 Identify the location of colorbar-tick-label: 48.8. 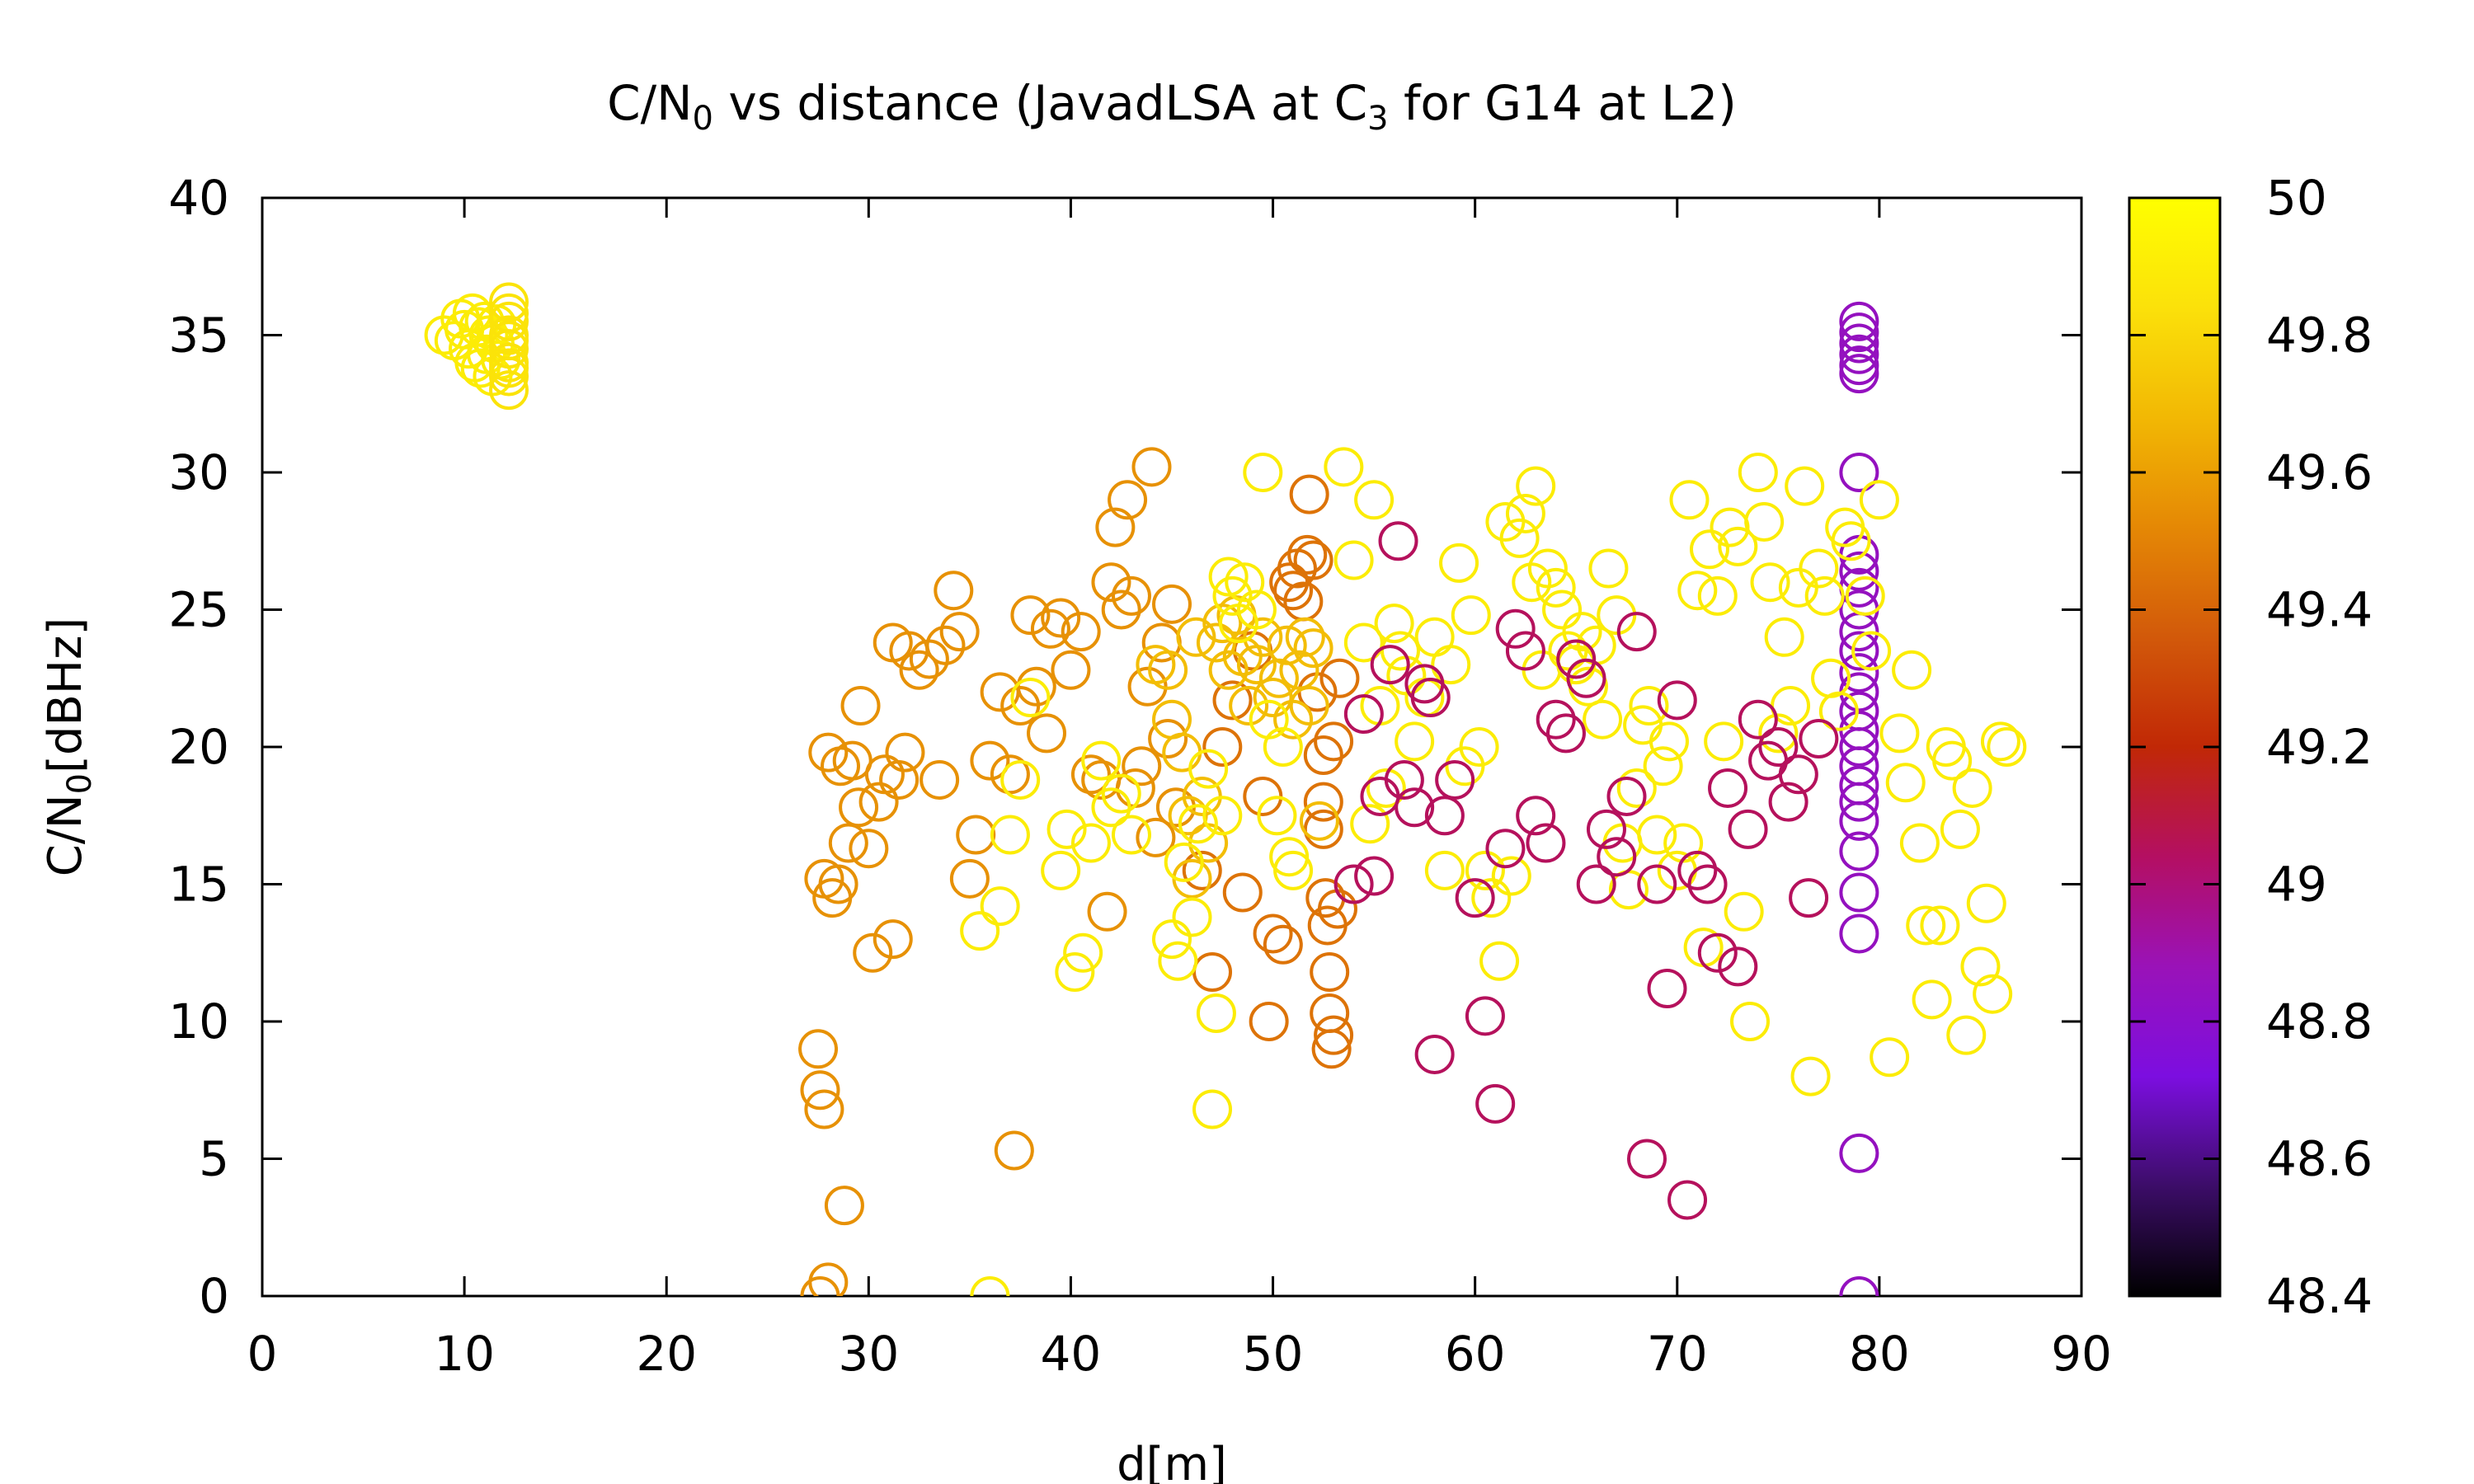
(2319, 1021).